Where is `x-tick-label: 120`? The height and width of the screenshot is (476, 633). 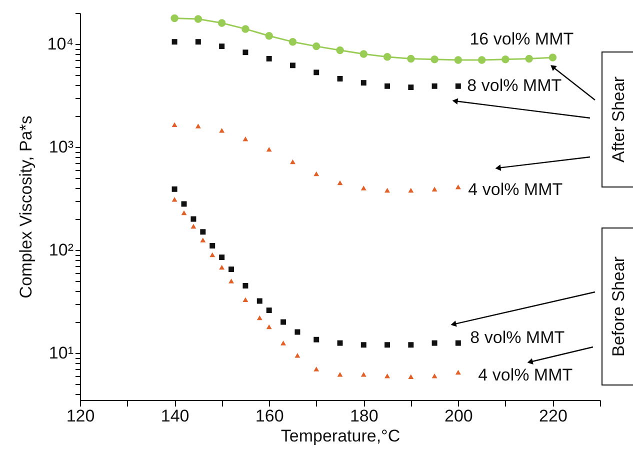
x-tick-label: 120 is located at coordinates (80, 416).